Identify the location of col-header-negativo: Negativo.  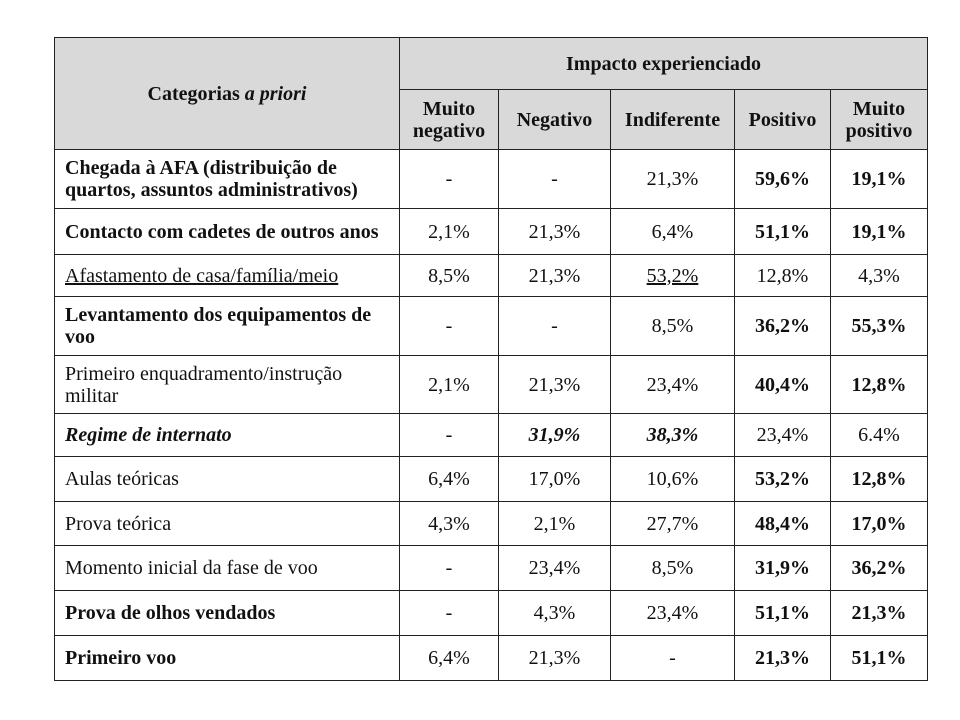
(554, 119).